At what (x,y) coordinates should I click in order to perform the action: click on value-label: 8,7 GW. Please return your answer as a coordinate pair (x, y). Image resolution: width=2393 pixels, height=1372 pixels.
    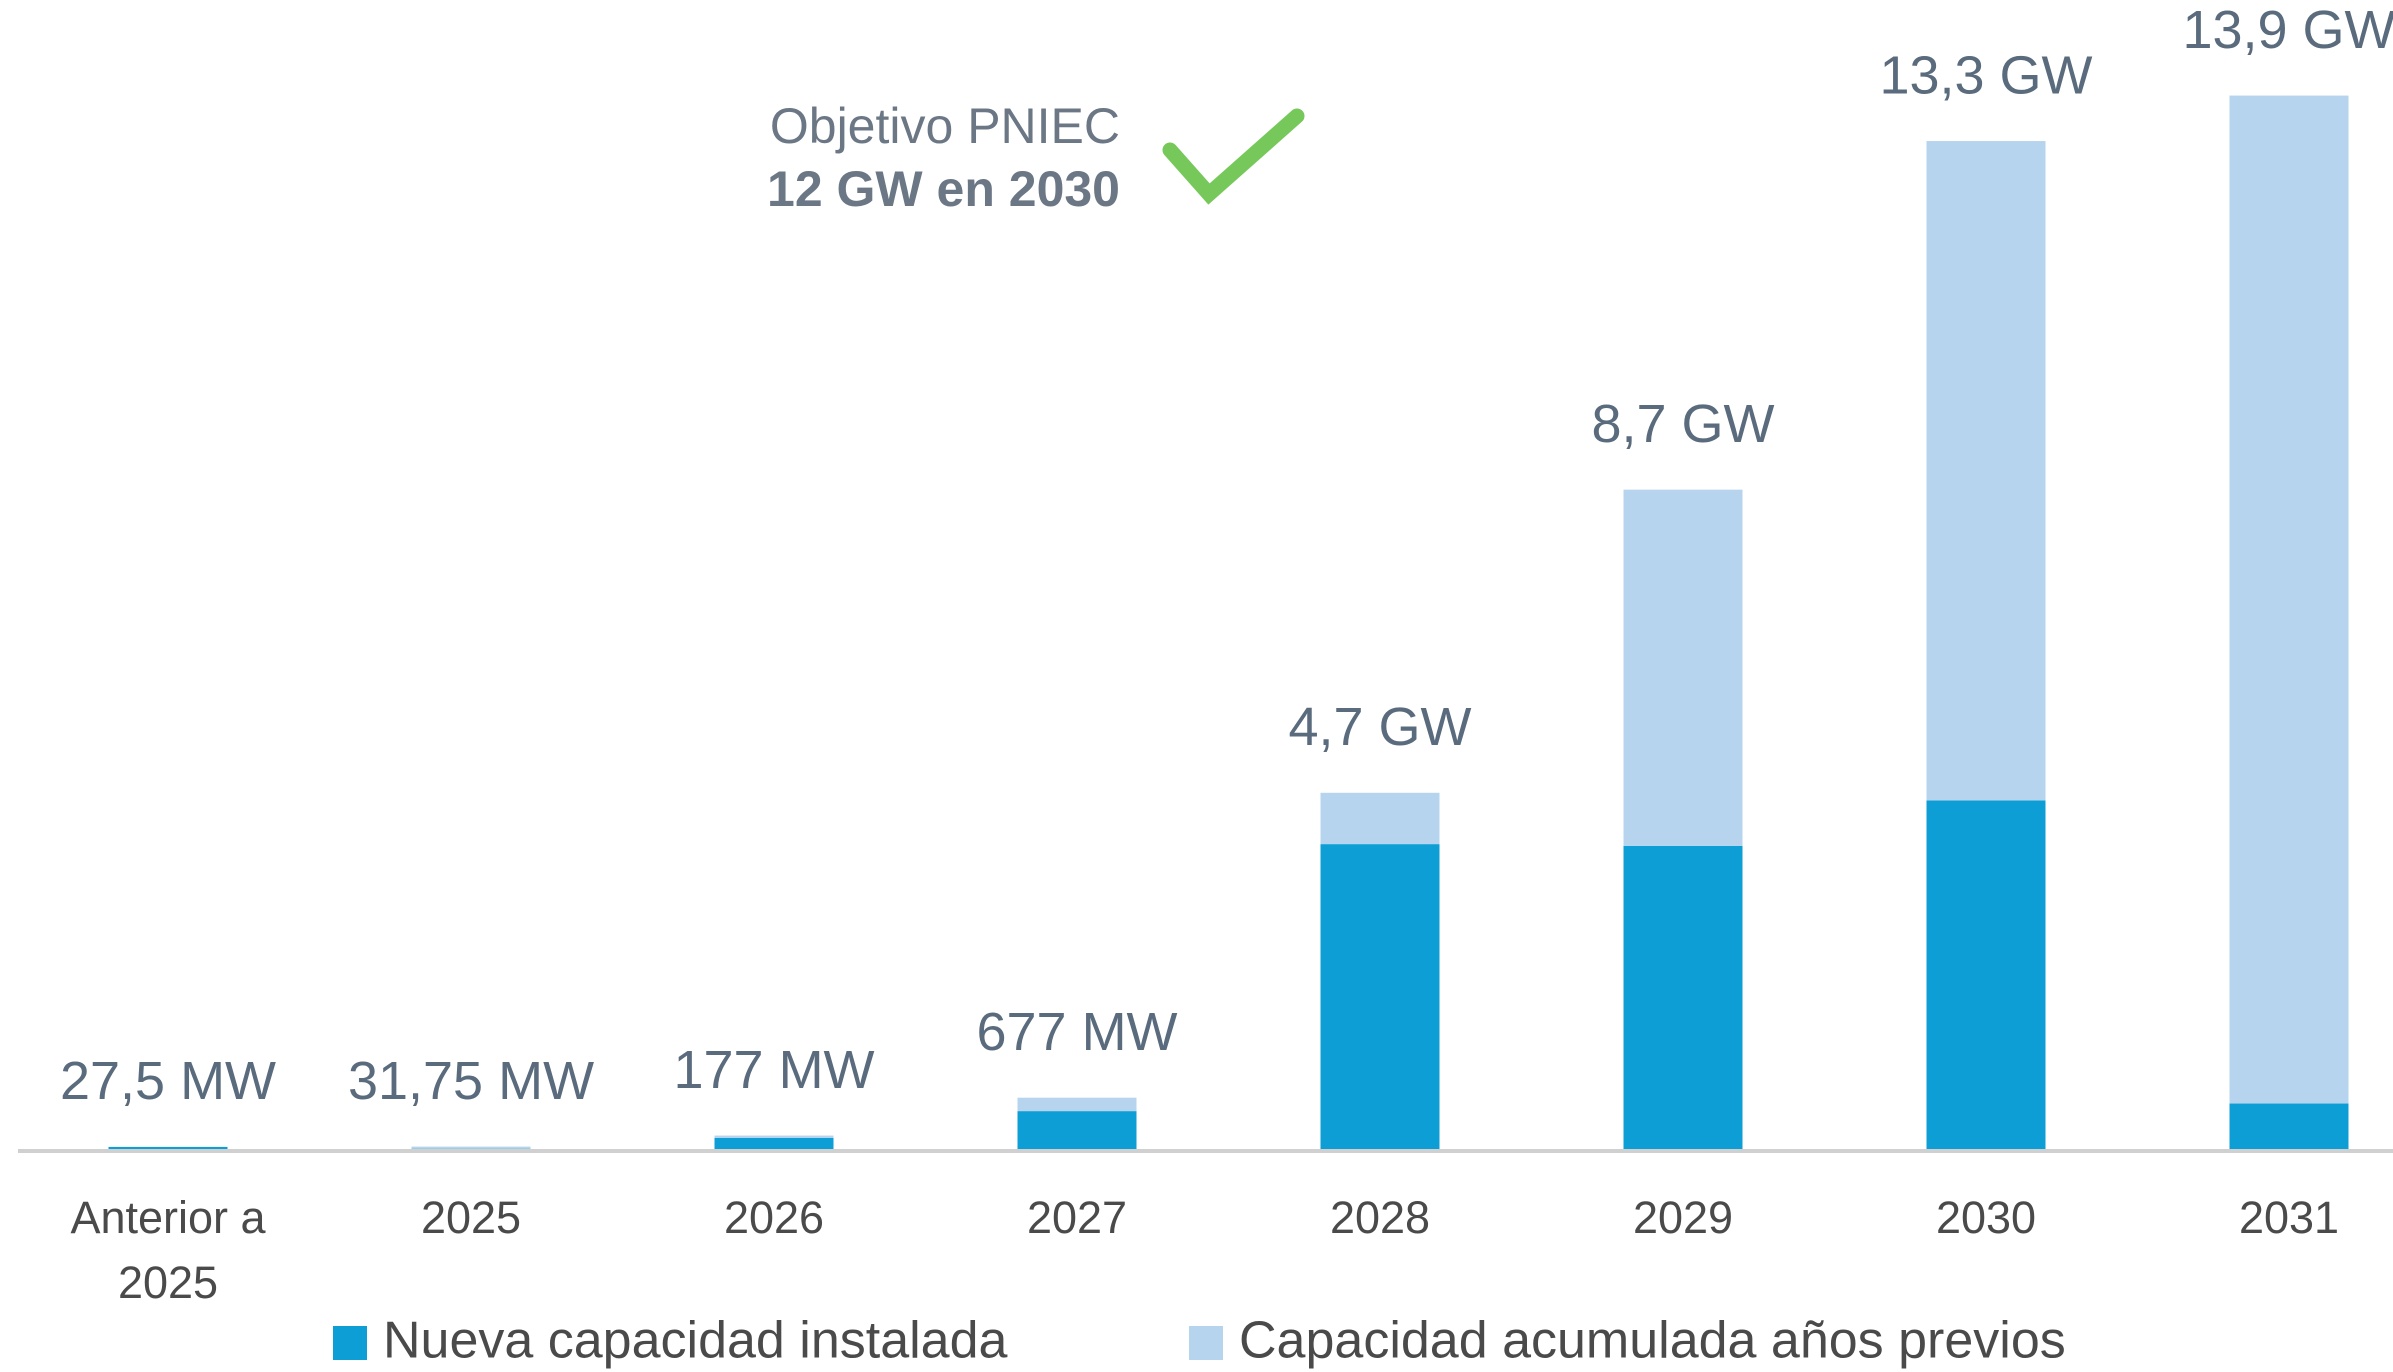
    Looking at the image, I should click on (1682, 424).